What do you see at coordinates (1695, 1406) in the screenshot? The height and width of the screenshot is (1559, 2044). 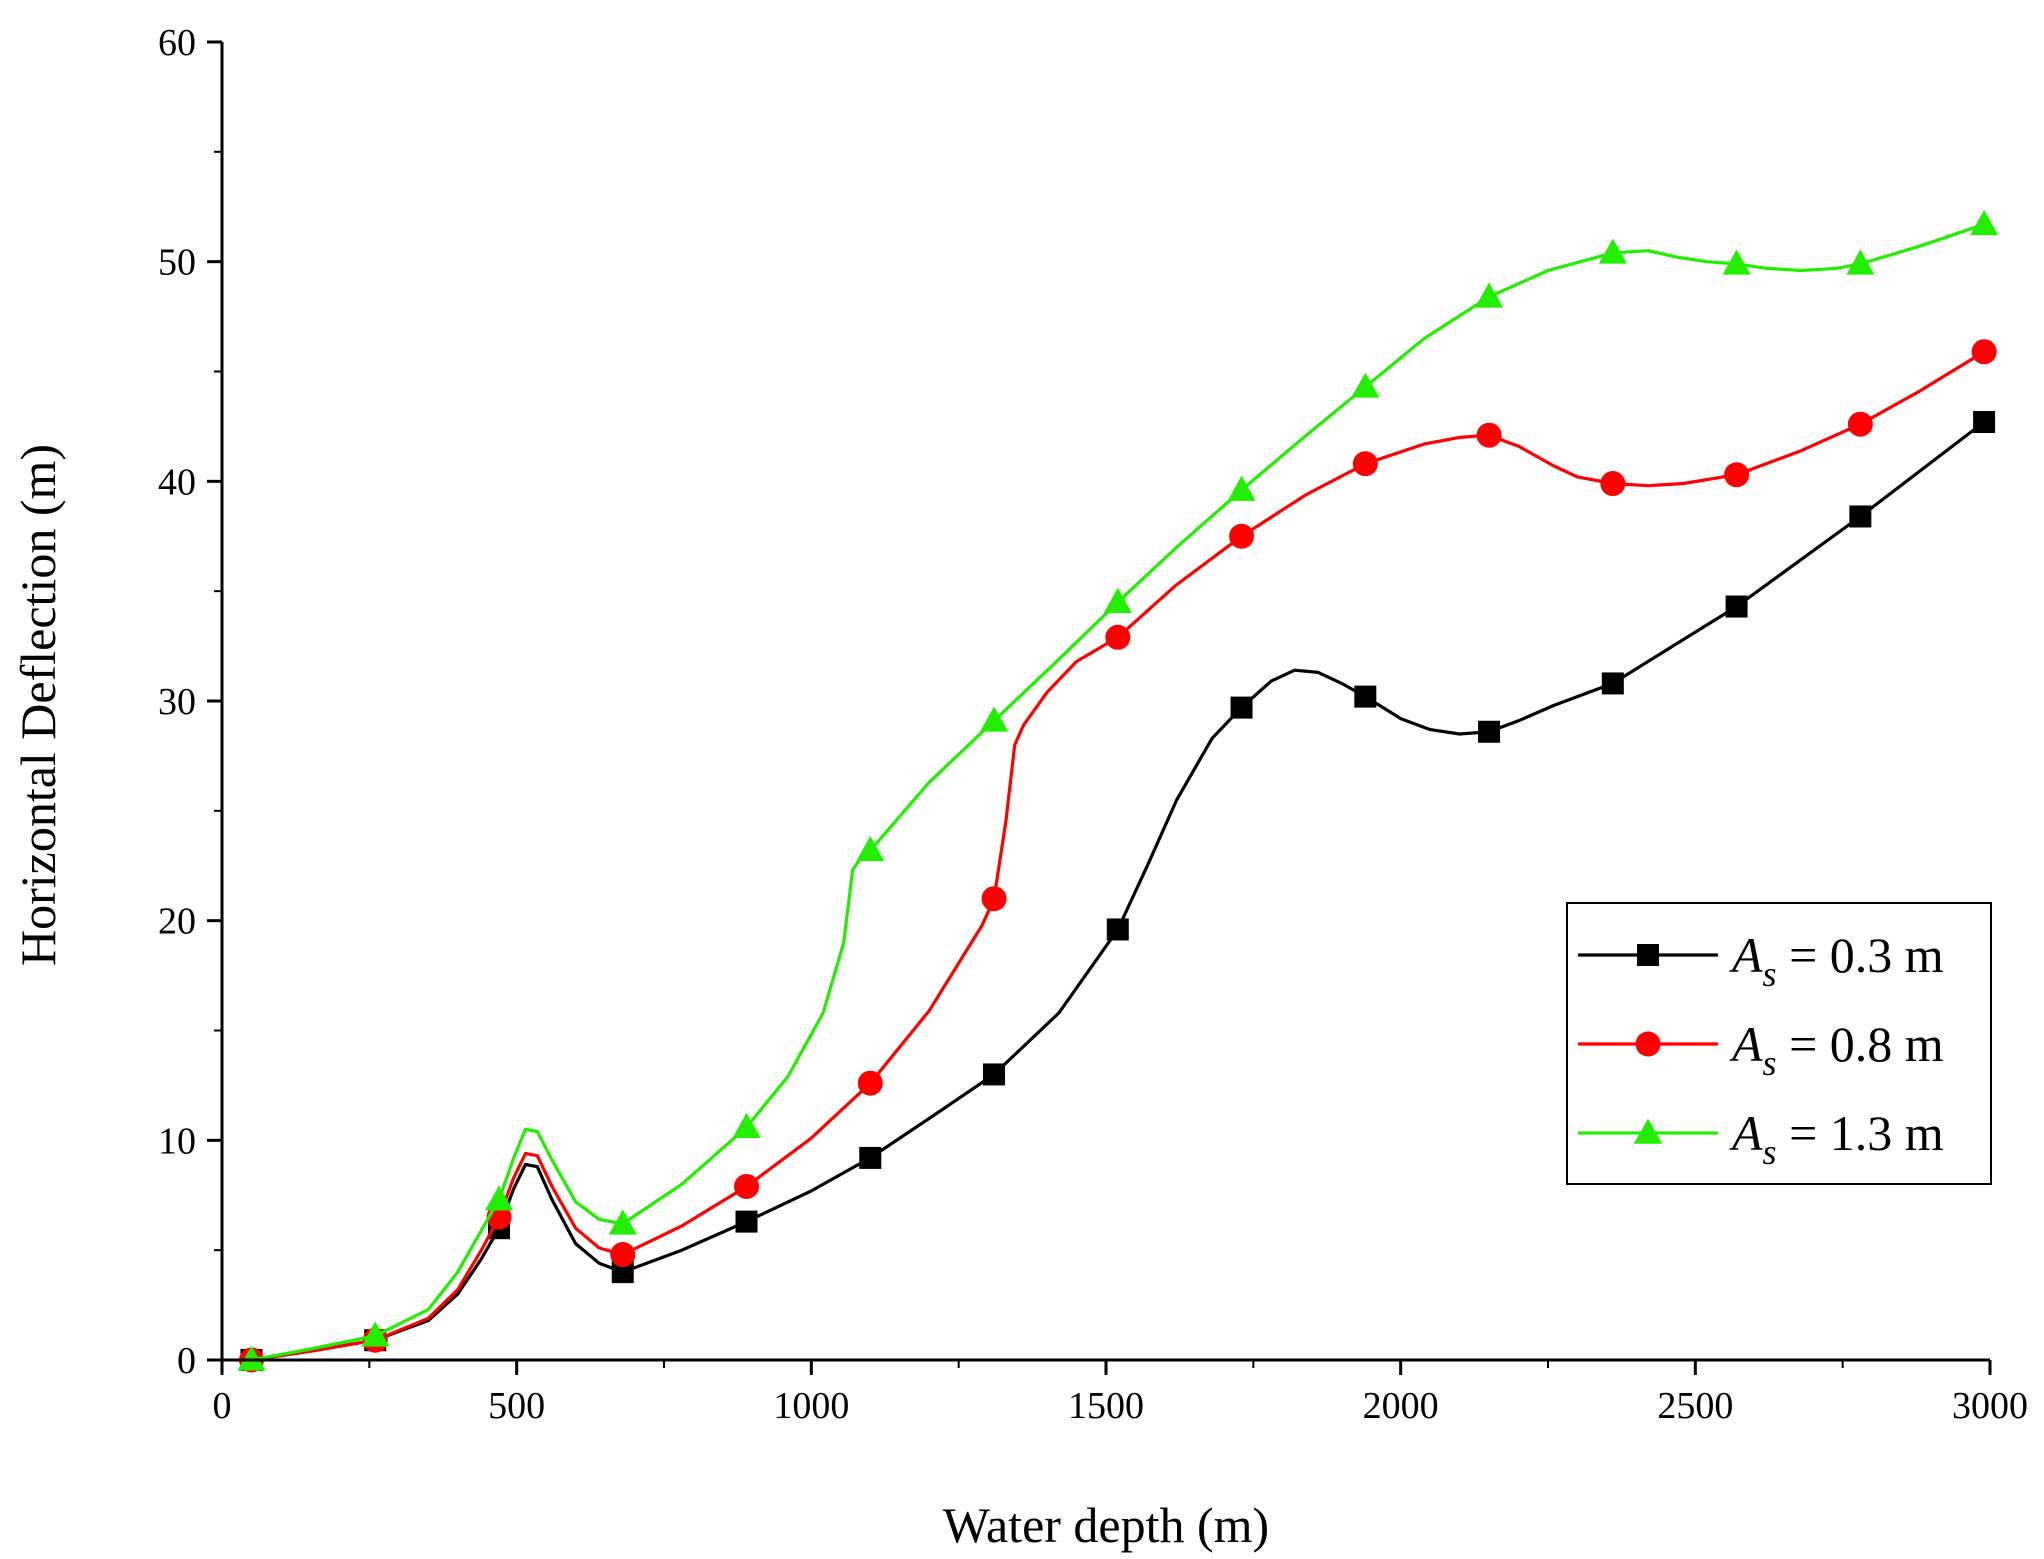 I see `x-tick-label: 2500` at bounding box center [1695, 1406].